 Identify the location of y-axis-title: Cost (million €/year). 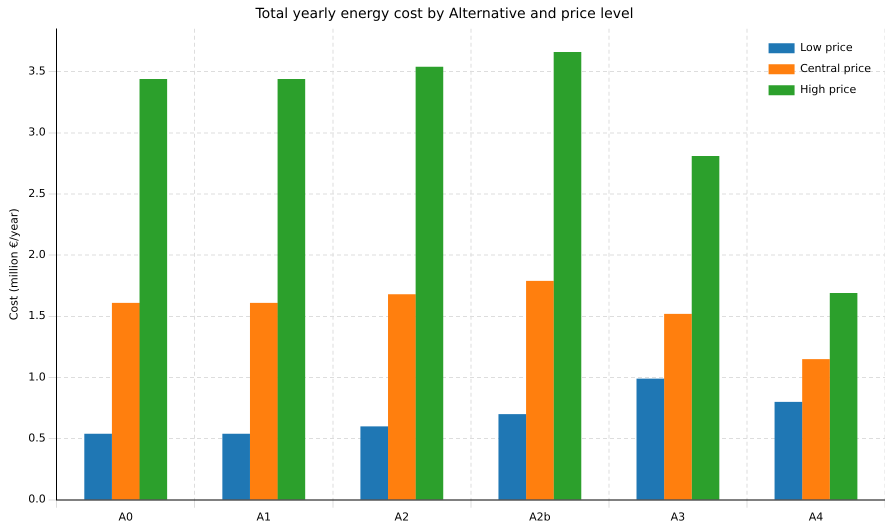
(13, 264).